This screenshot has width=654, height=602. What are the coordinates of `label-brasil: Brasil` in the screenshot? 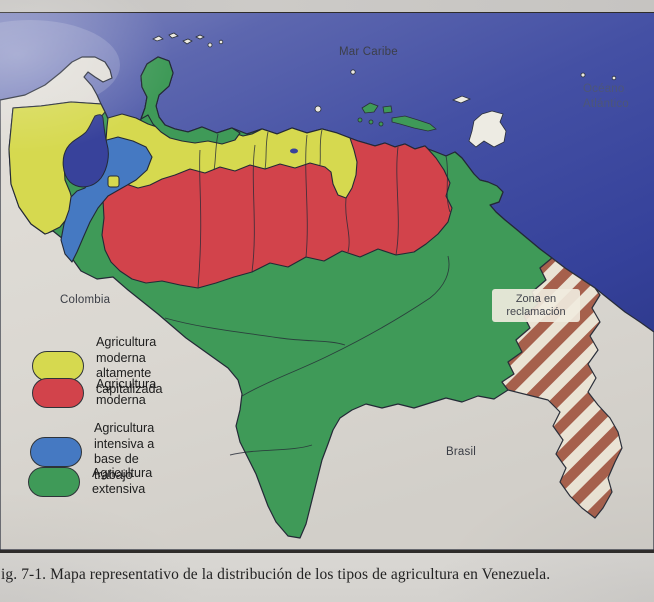 It's located at (461, 452).